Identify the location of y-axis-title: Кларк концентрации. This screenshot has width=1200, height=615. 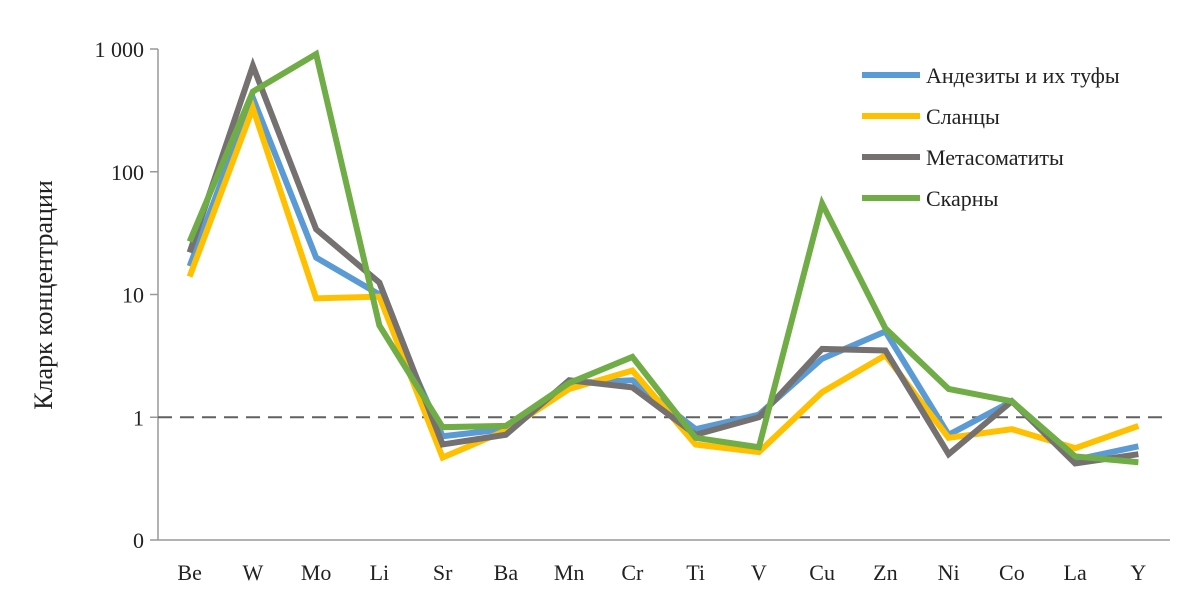
(43, 295).